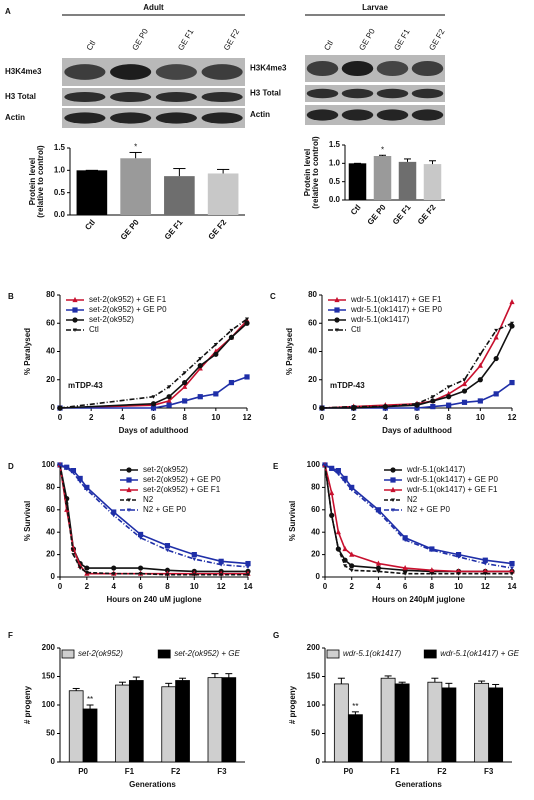 The width and height of the screenshot is (534, 800). What do you see at coordinates (53, 576) in the screenshot?
I see `y-tick-label: 0` at bounding box center [53, 576].